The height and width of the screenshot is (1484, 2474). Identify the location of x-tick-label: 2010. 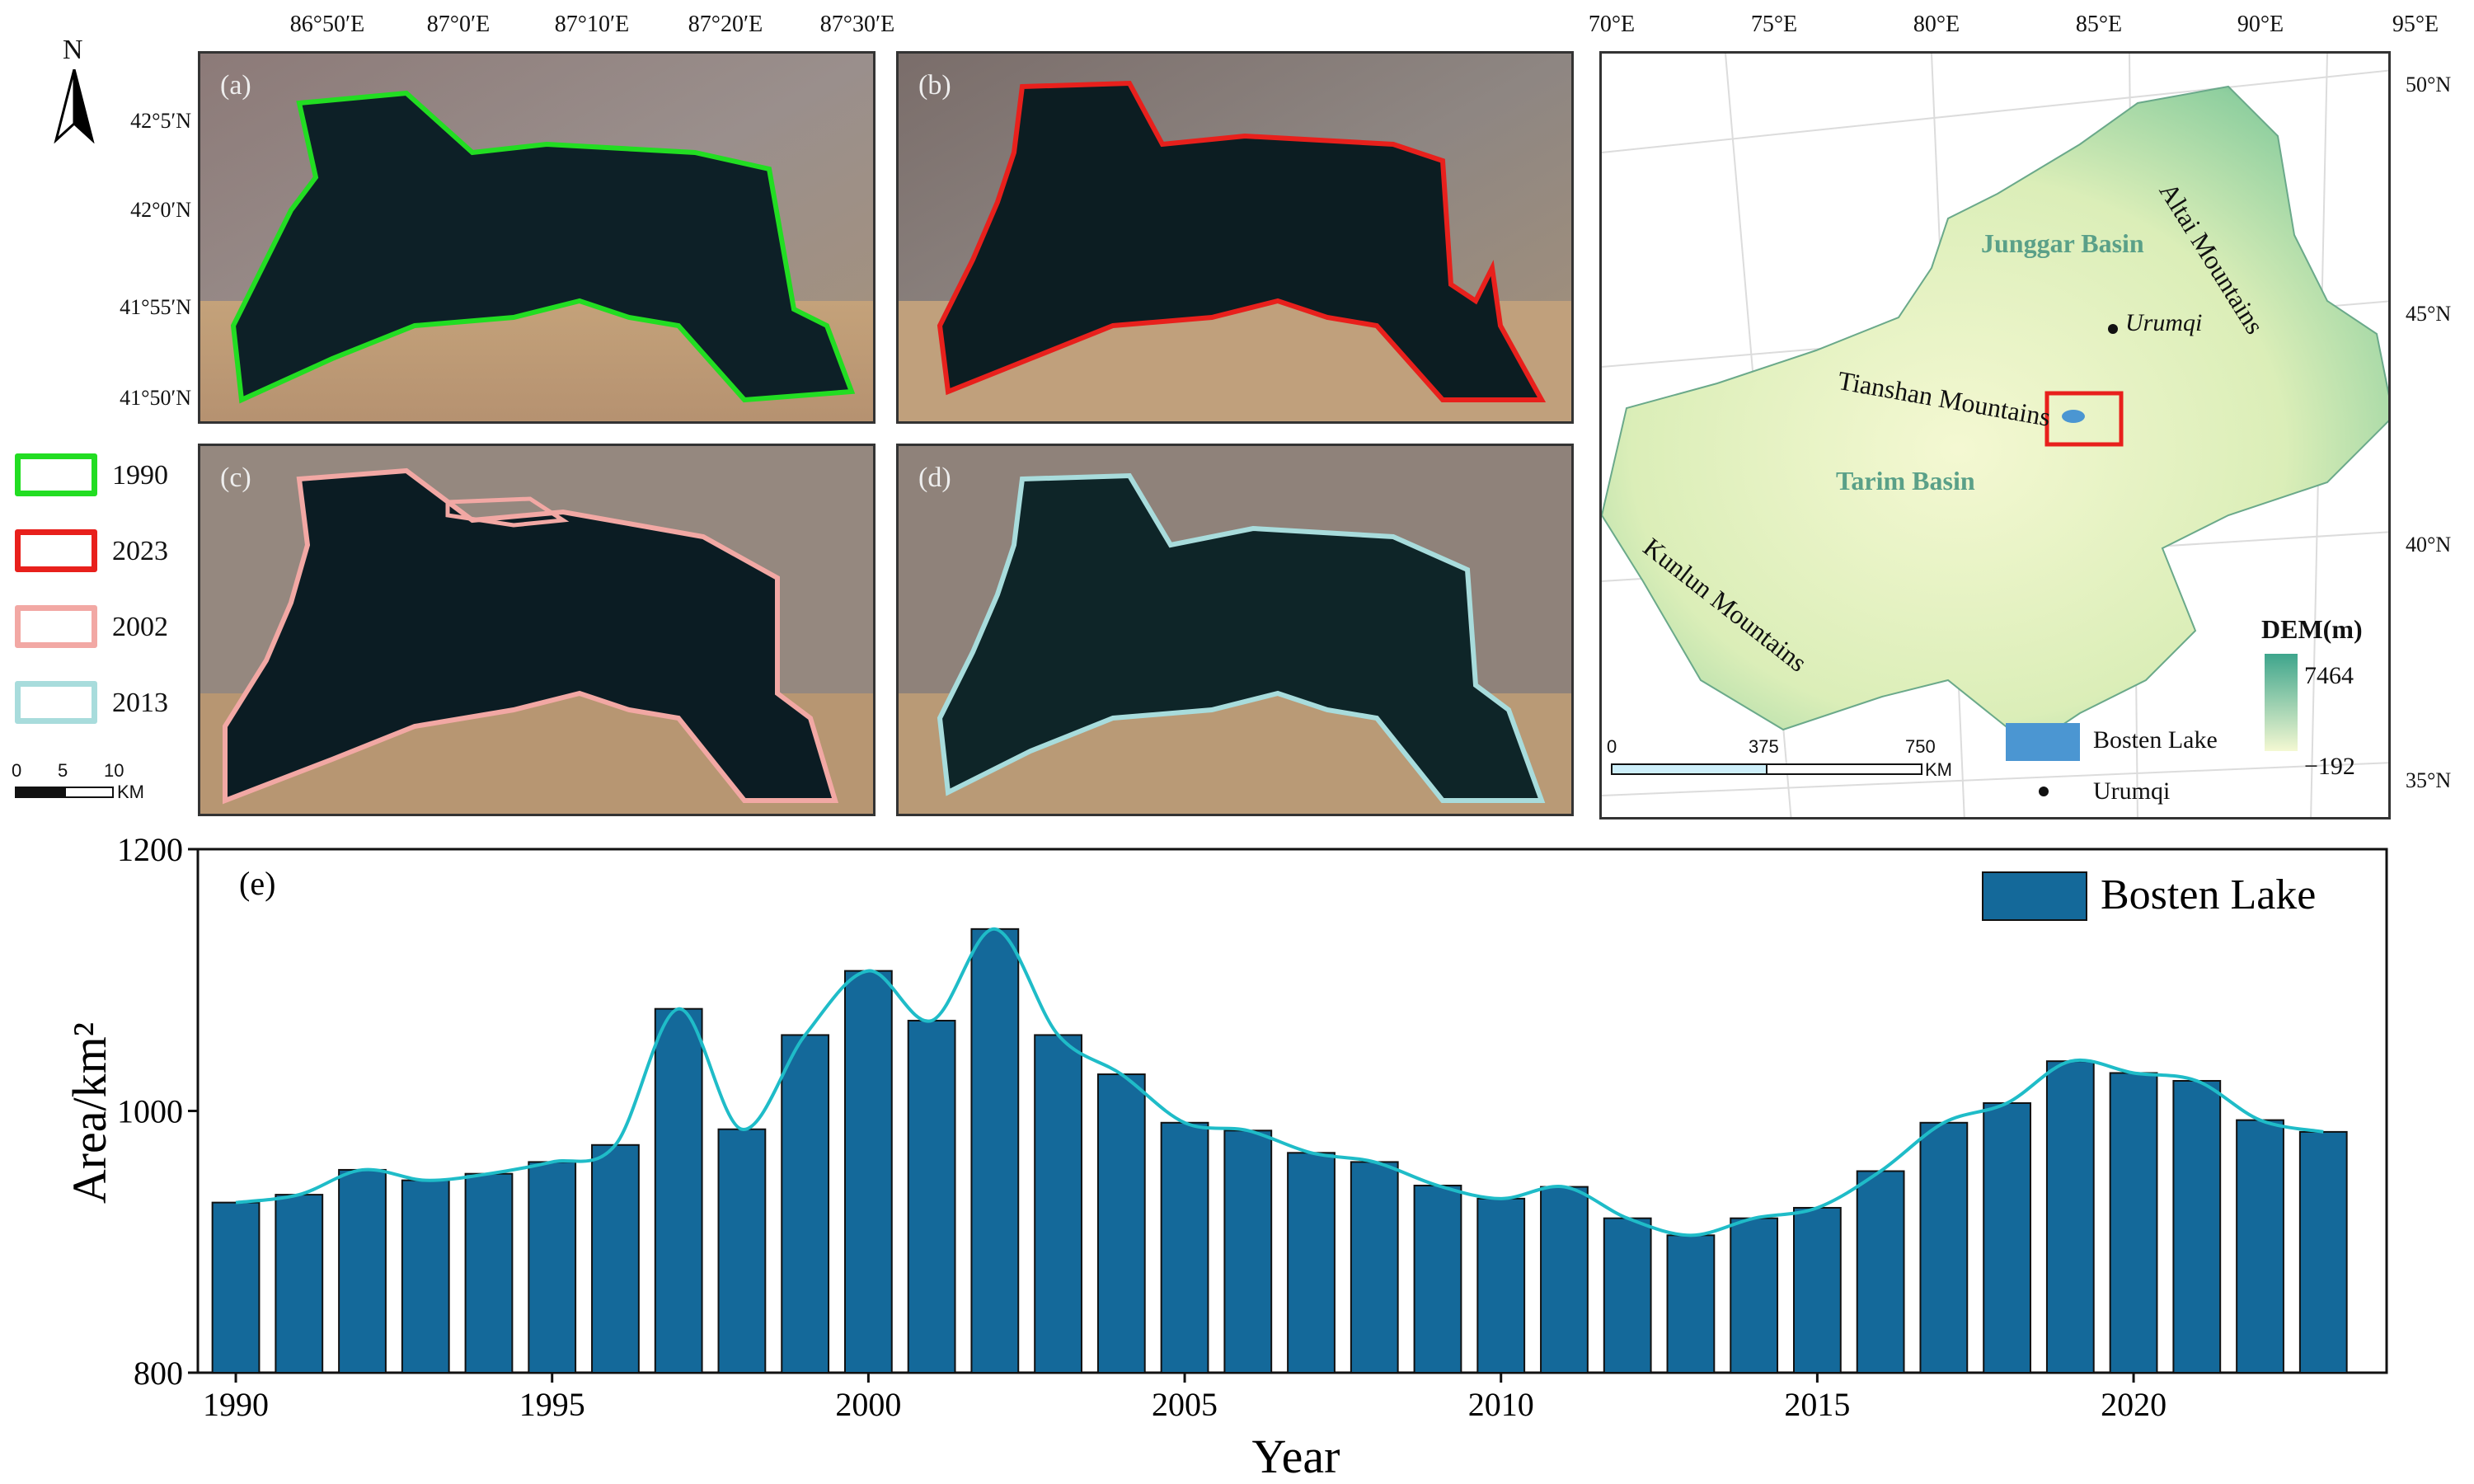
(1501, 1404).